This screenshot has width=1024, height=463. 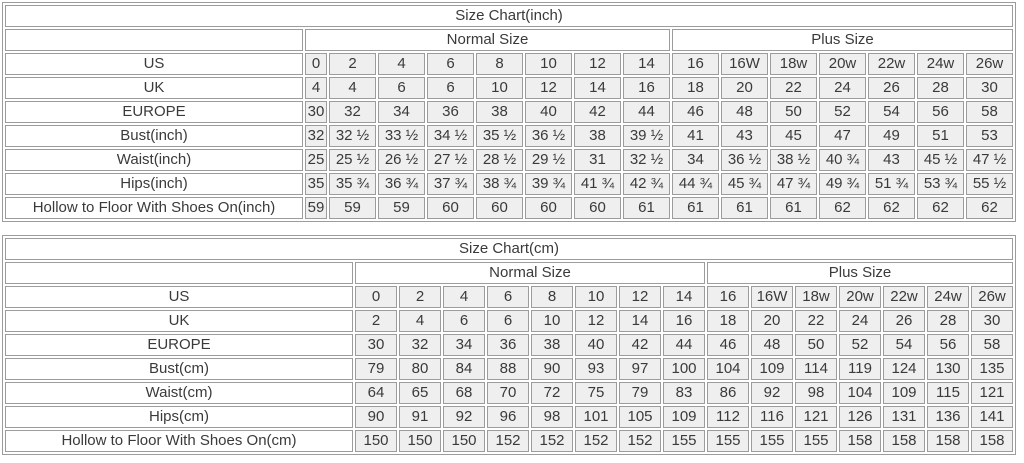 I want to click on size-value-cell: 26w, so click(x=990, y=64).